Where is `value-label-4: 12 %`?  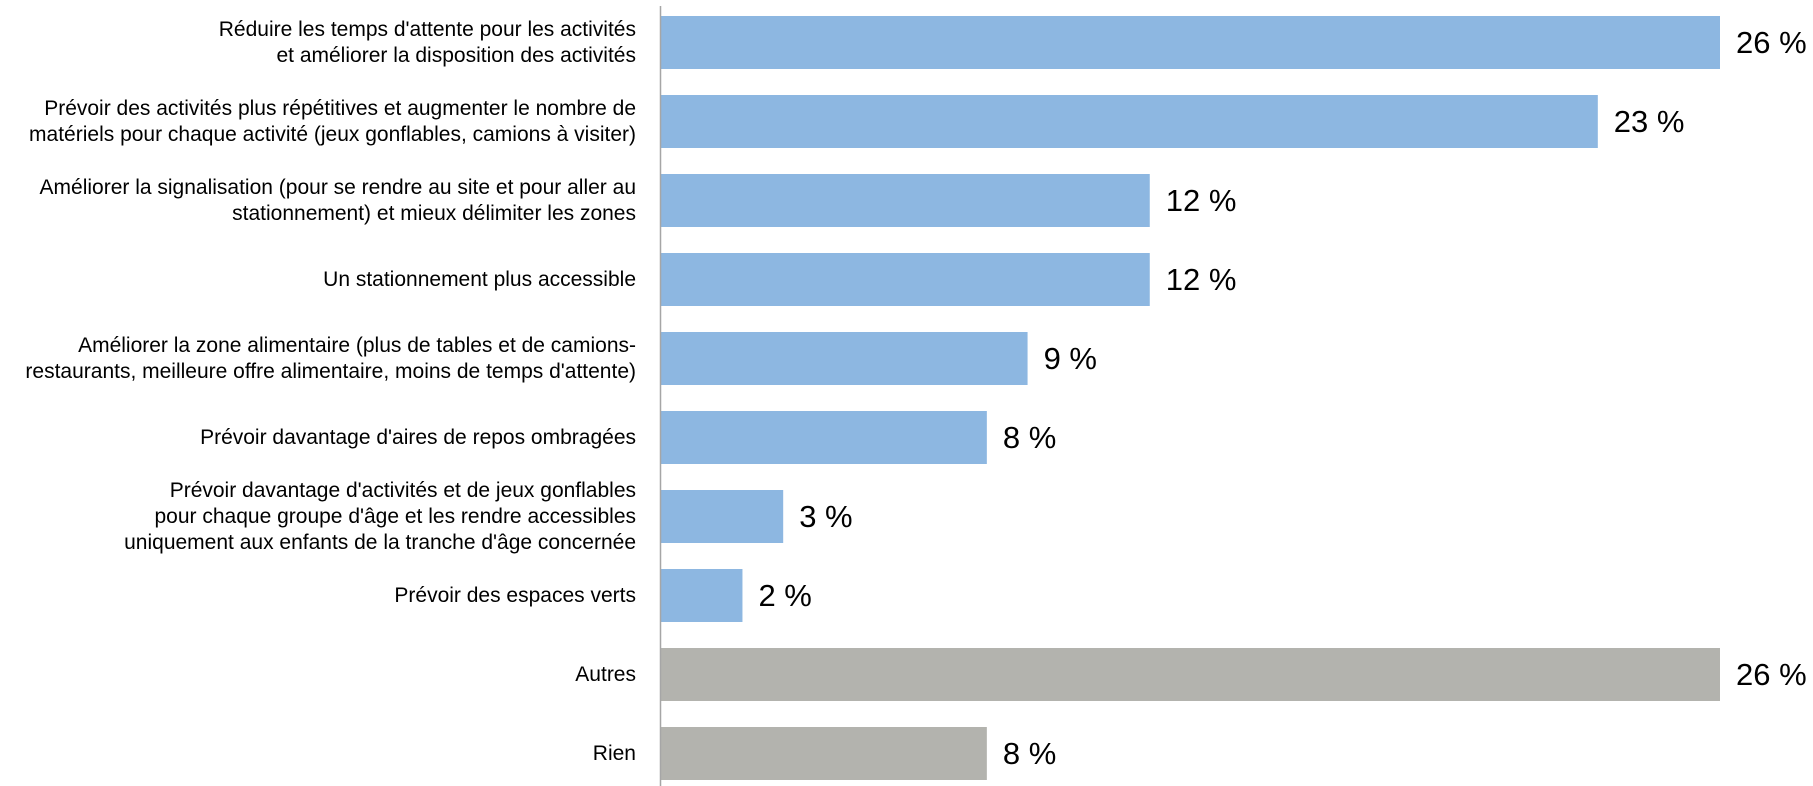
value-label-4: 12 % is located at coordinates (1201, 279).